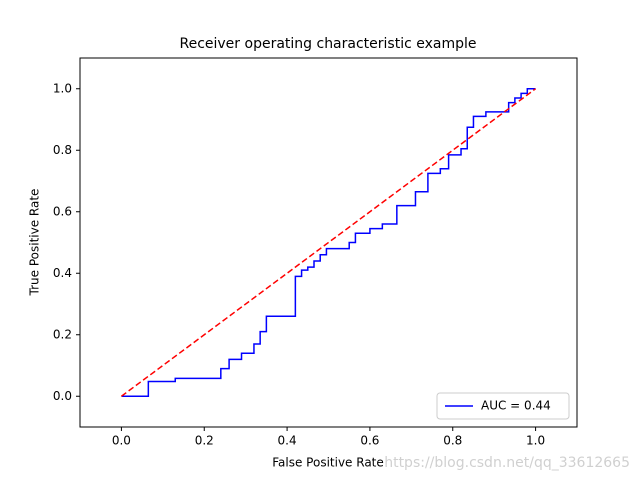  What do you see at coordinates (62, 150) in the screenshot?
I see `y-tick-label: 0.8` at bounding box center [62, 150].